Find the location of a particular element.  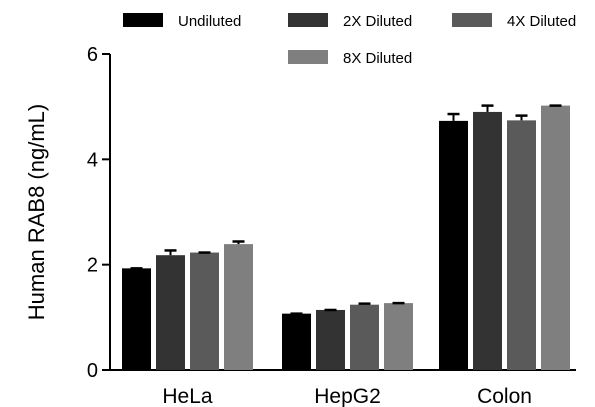

x-tick-label: HeLa is located at coordinates (187, 396).